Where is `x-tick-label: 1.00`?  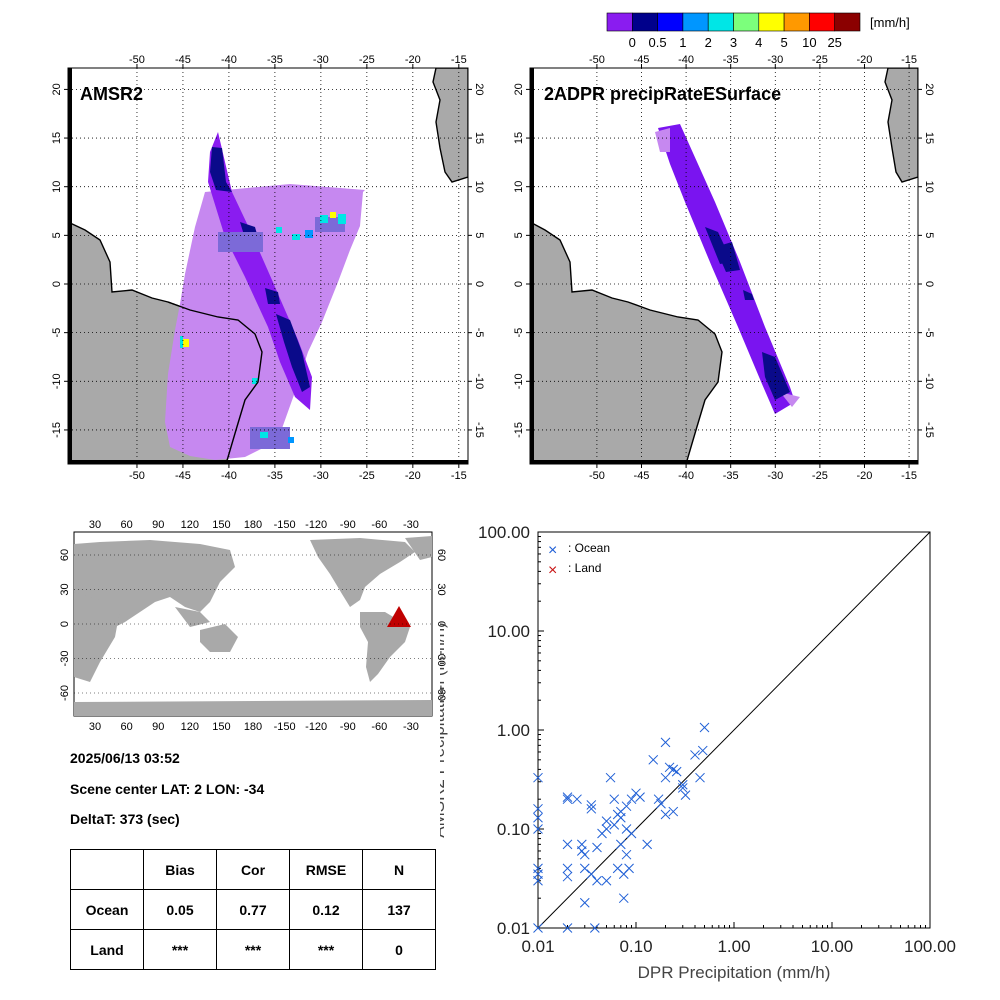 x-tick-label: 1.00 is located at coordinates (733, 946).